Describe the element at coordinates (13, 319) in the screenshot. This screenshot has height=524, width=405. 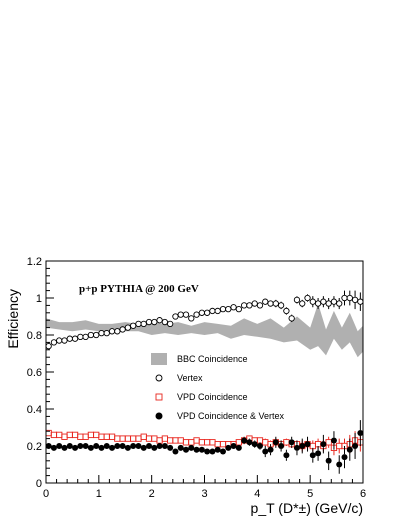
I see `y-axis-title: Efficiency` at that location.